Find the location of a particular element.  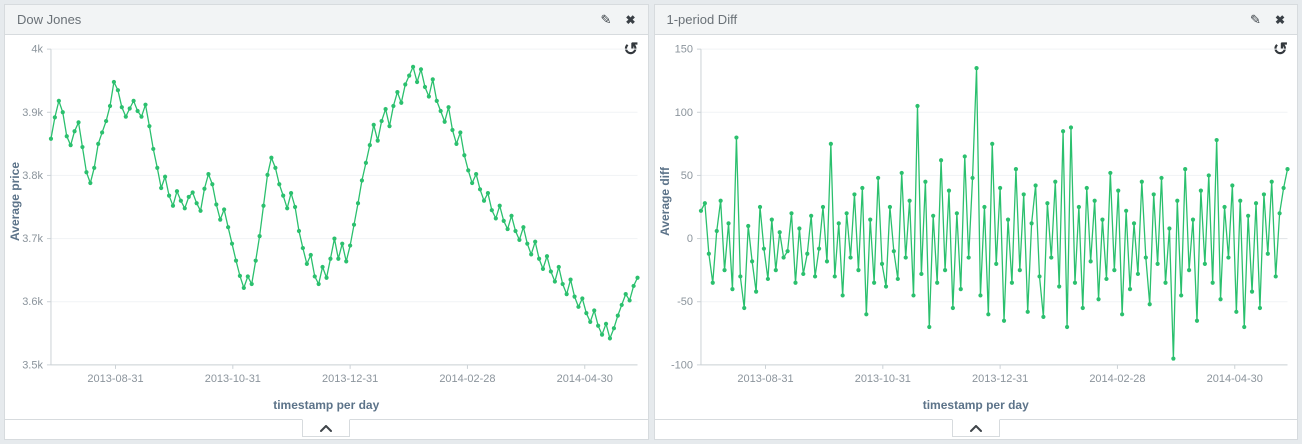

y-tick-label: 0 is located at coordinates (689, 239).